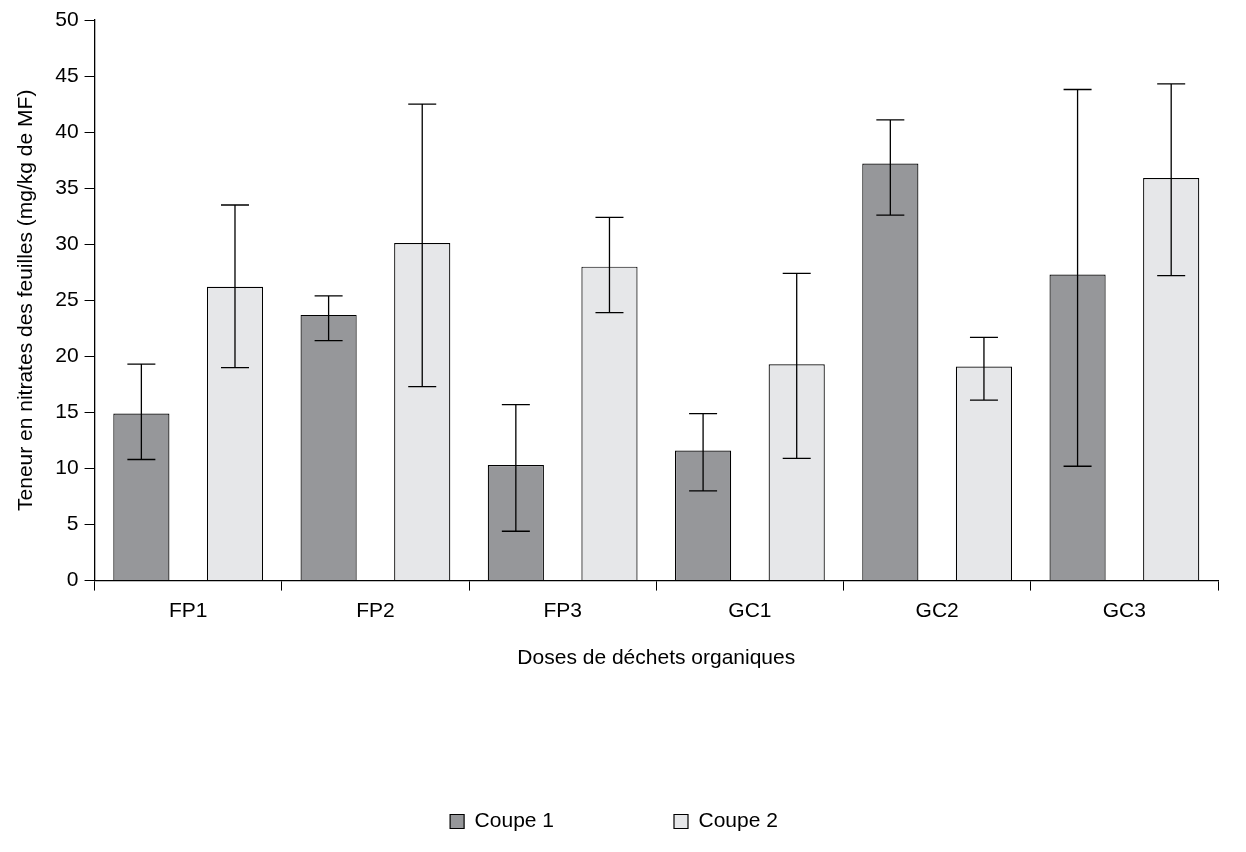  Describe the element at coordinates (656, 657) in the screenshot. I see `x-axis-title: Doses de déchets organiques` at that location.